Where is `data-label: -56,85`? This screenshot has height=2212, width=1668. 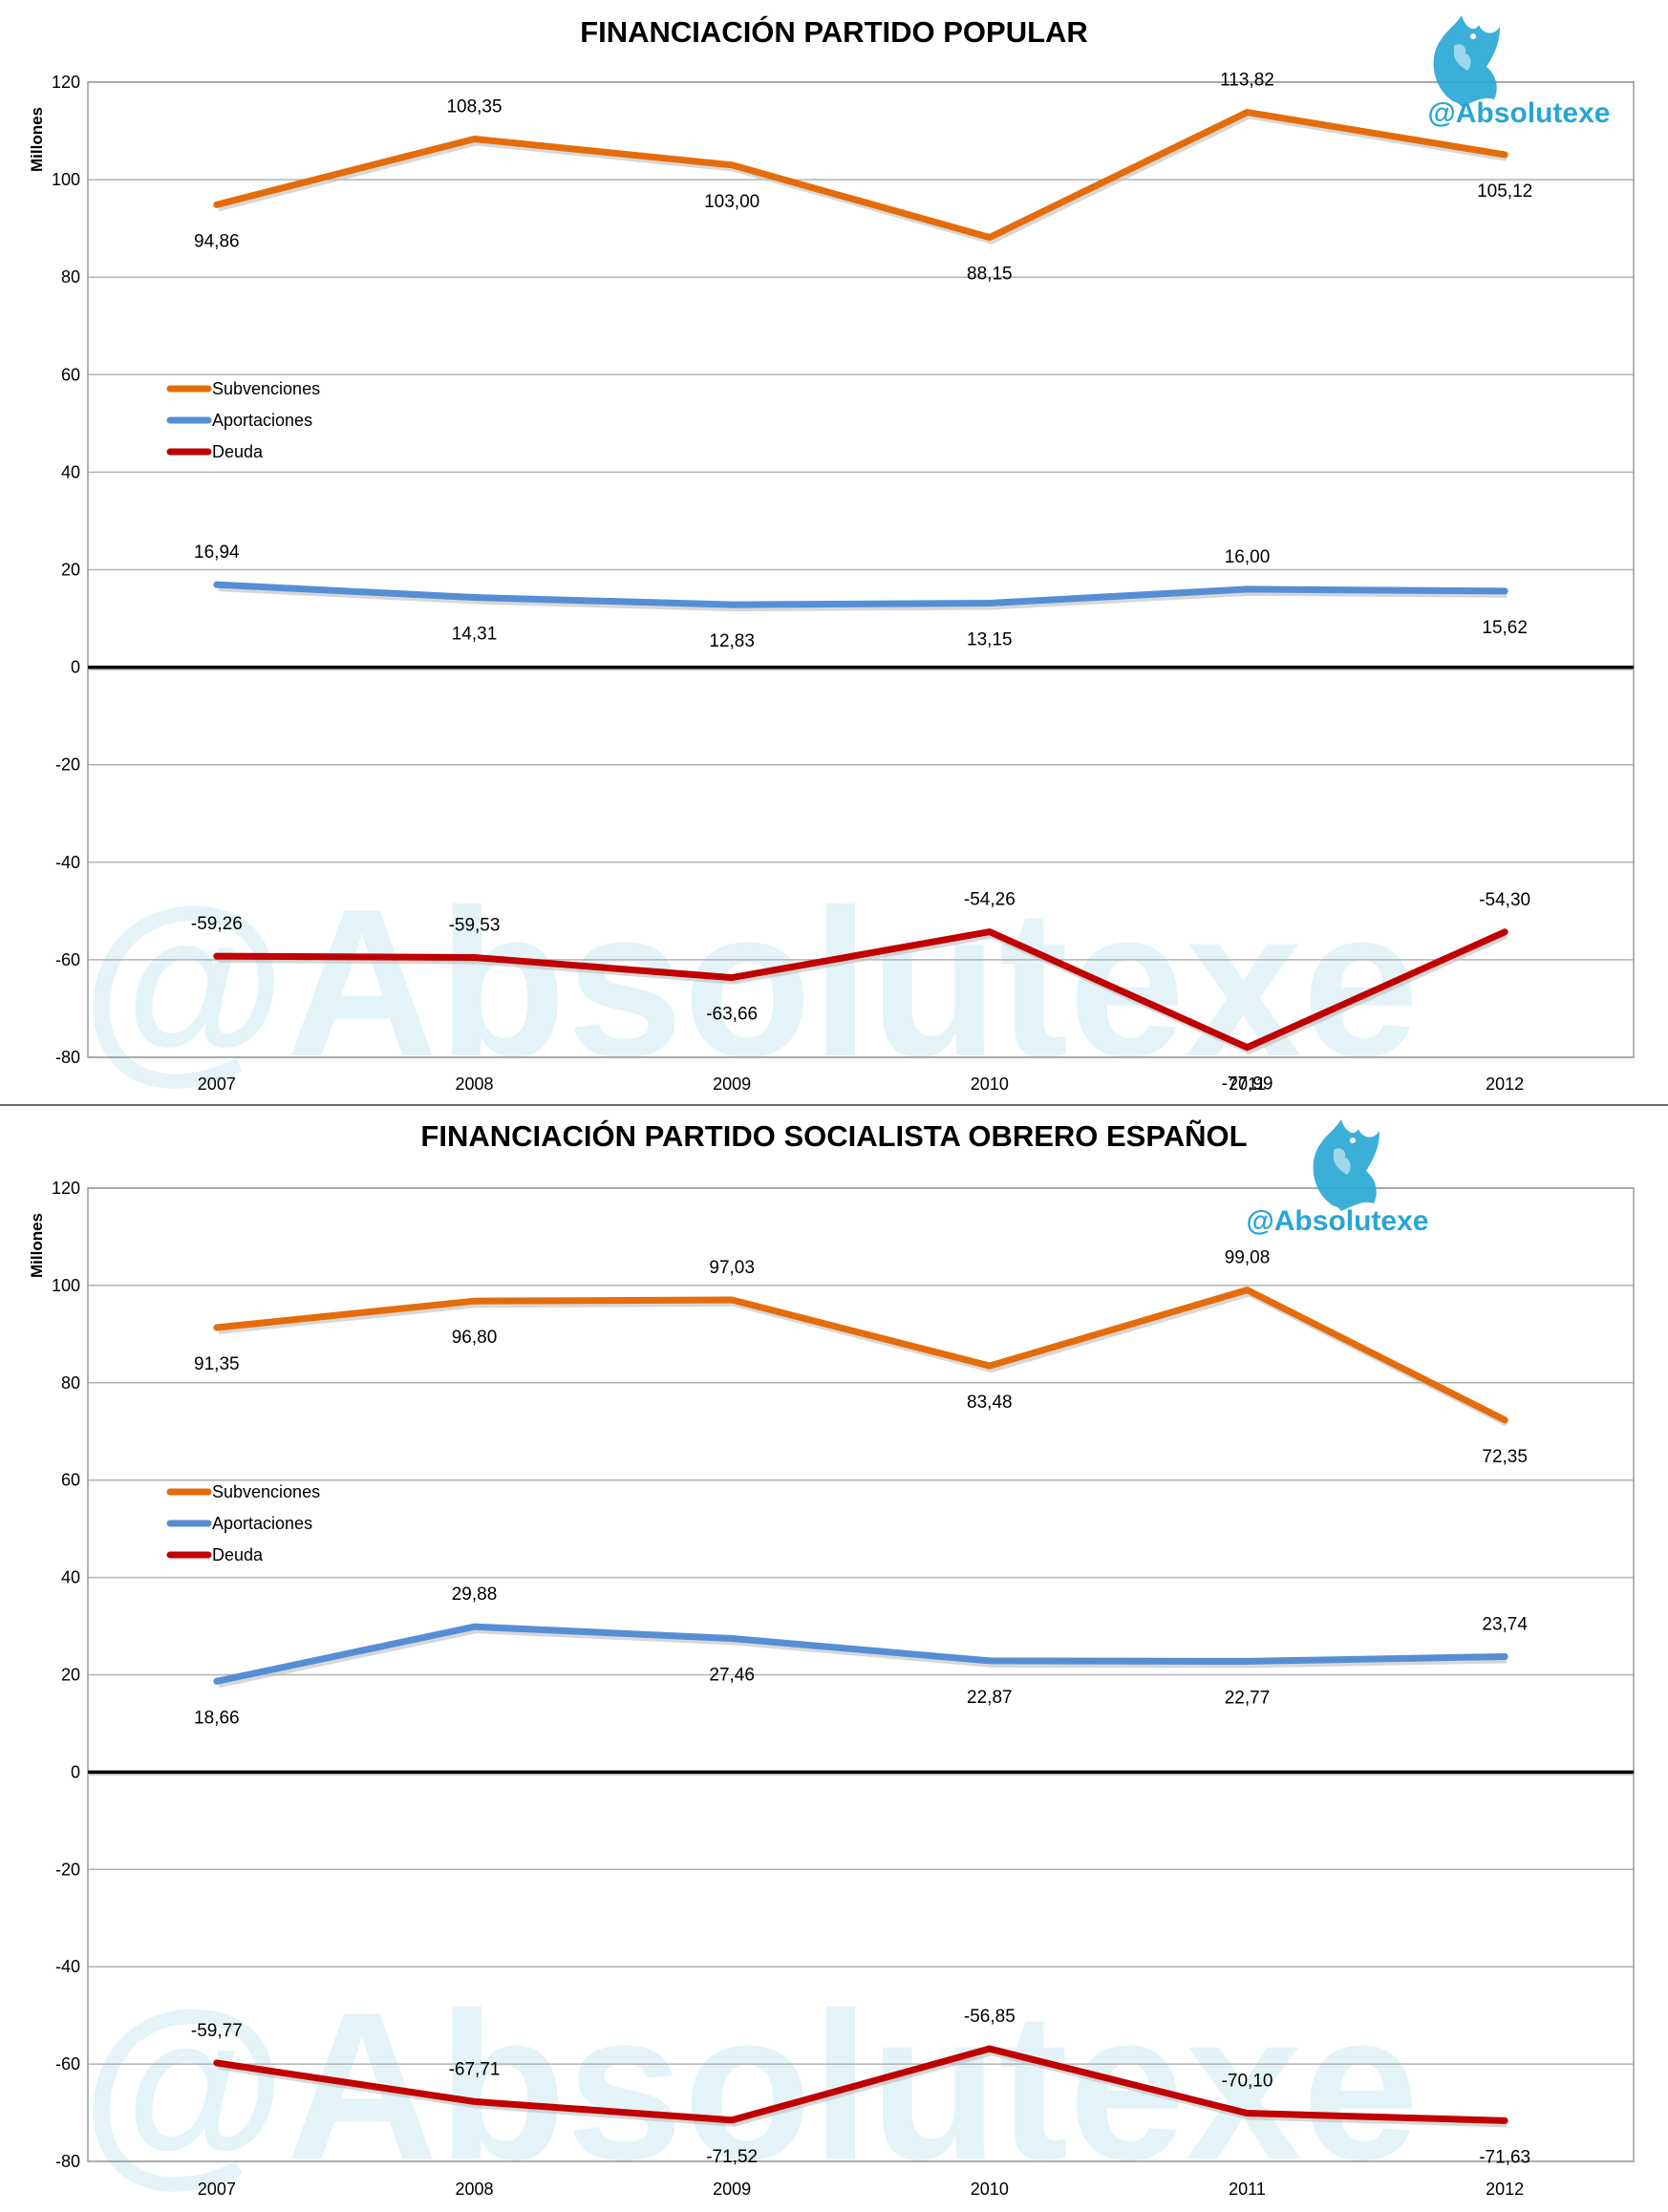 data-label: -56,85 is located at coordinates (990, 2017).